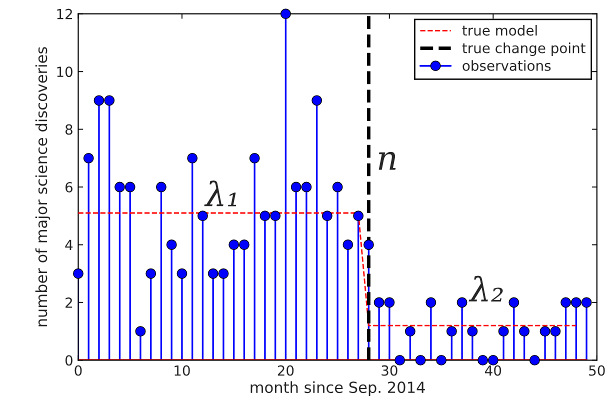 The width and height of the screenshot is (616, 407). I want to click on x-tick-label: 0, so click(78, 370).